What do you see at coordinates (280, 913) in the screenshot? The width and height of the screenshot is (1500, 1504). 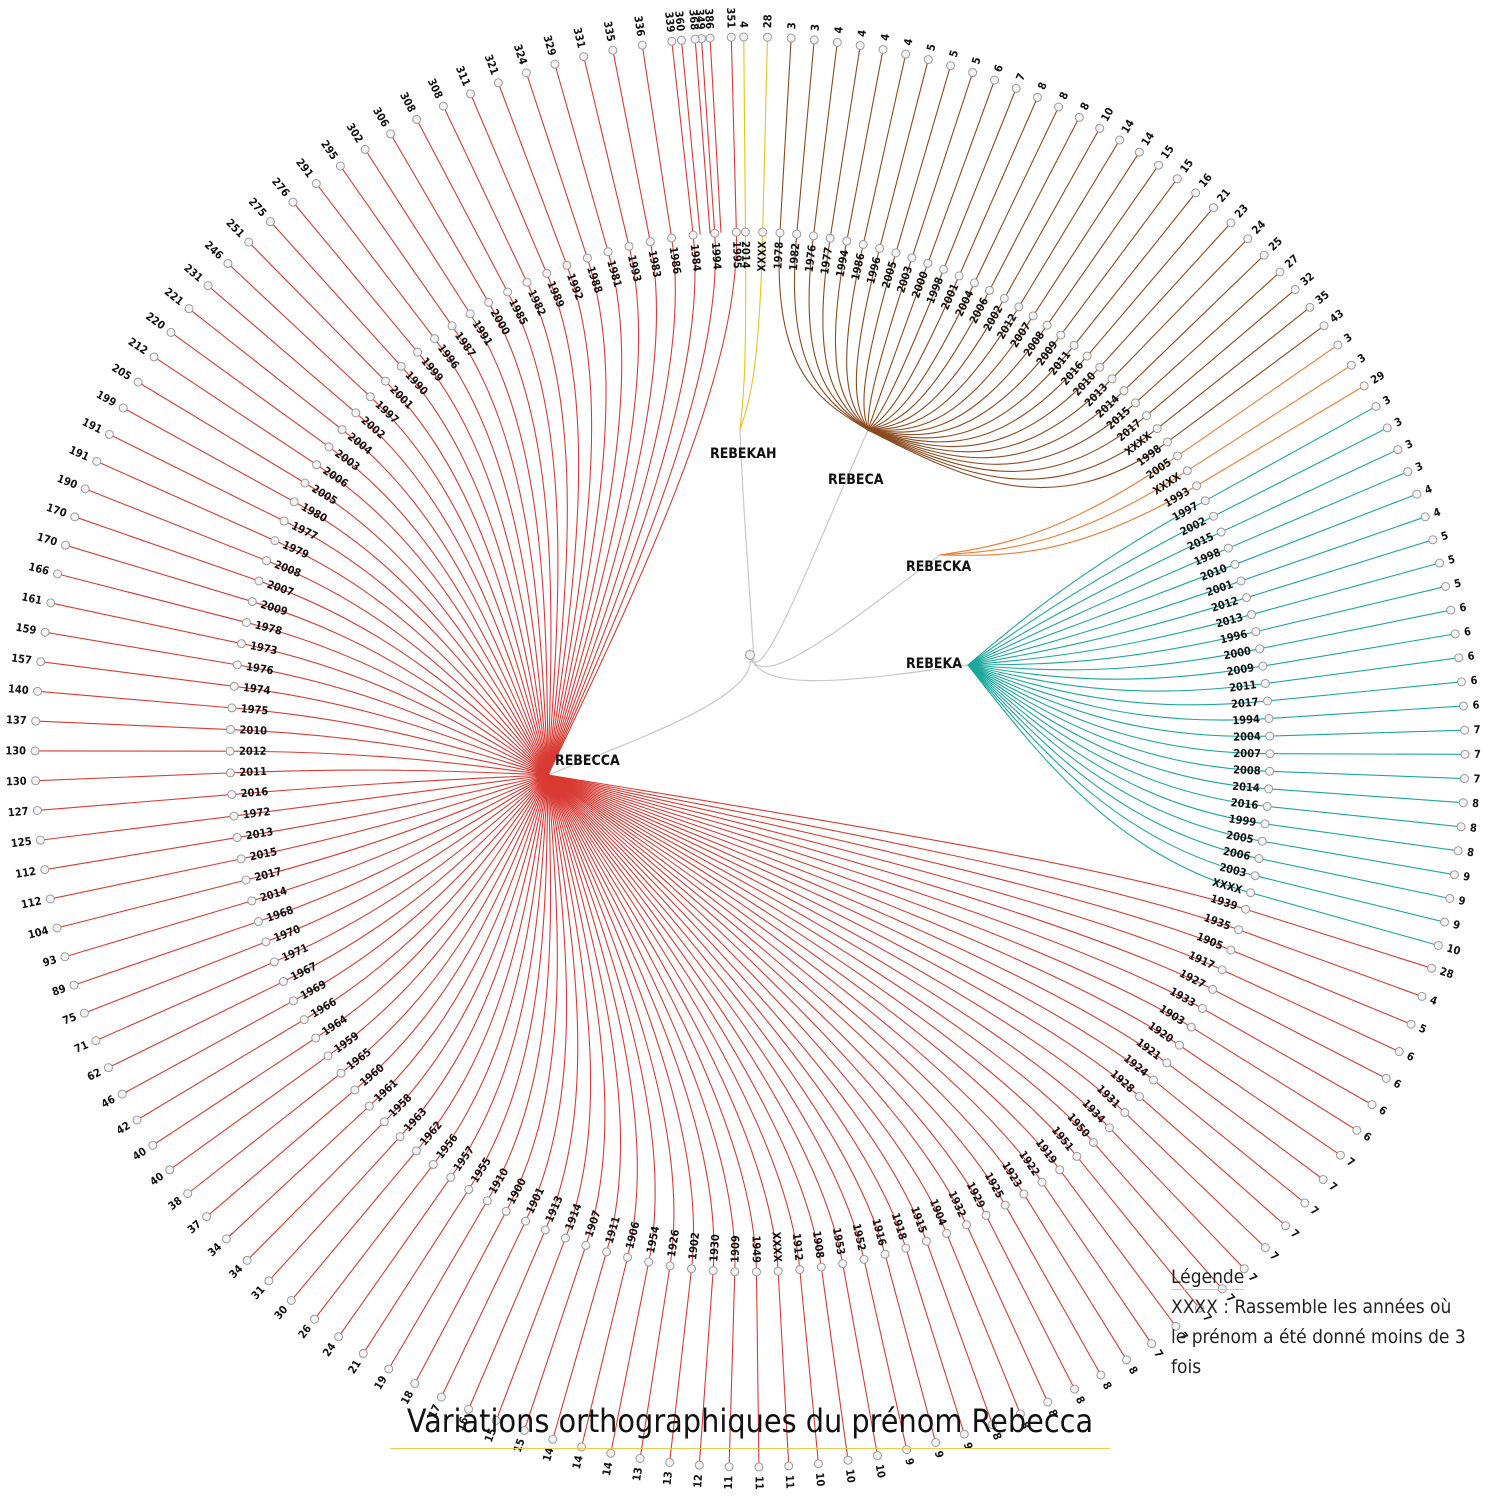 I see `year-label: 1968` at bounding box center [280, 913].